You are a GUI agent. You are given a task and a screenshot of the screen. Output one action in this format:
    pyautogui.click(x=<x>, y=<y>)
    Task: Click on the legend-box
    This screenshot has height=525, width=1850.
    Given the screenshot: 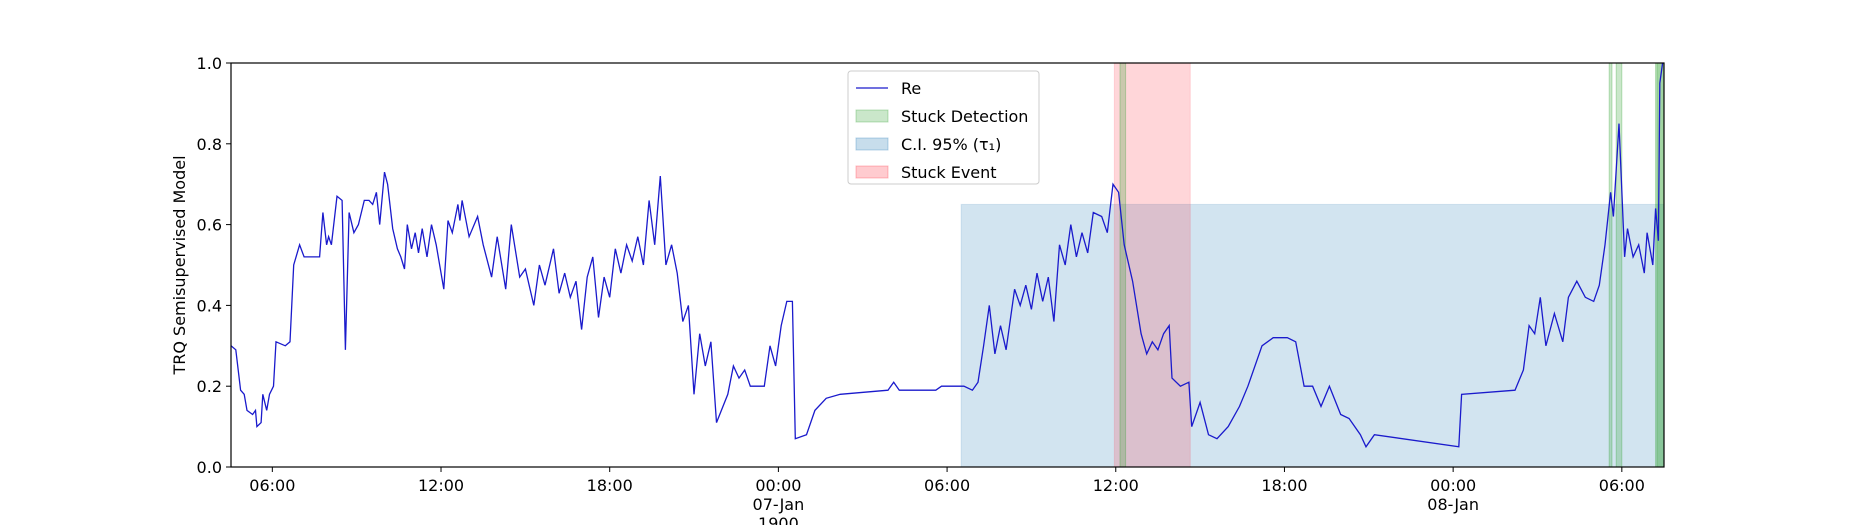 What is the action you would take?
    pyautogui.click(x=943, y=127)
    